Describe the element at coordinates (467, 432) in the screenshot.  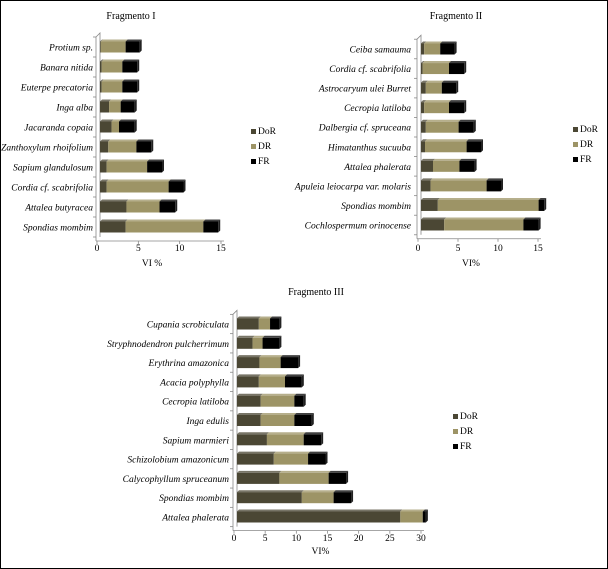
I see `legend-label-dr: DR` at that location.